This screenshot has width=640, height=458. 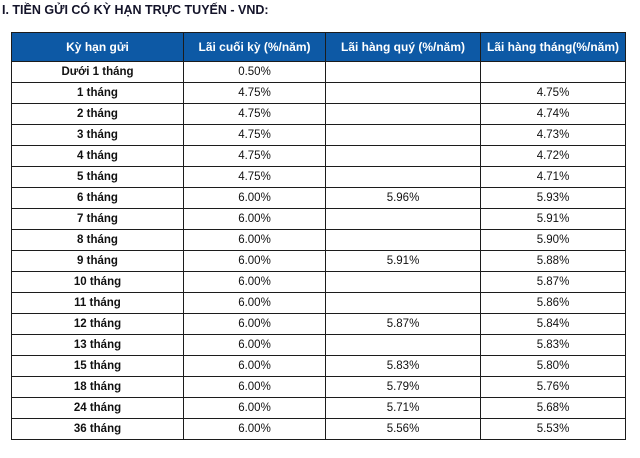 What do you see at coordinates (97, 177) in the screenshot?
I see `term-cell: 5 tháng` at bounding box center [97, 177].